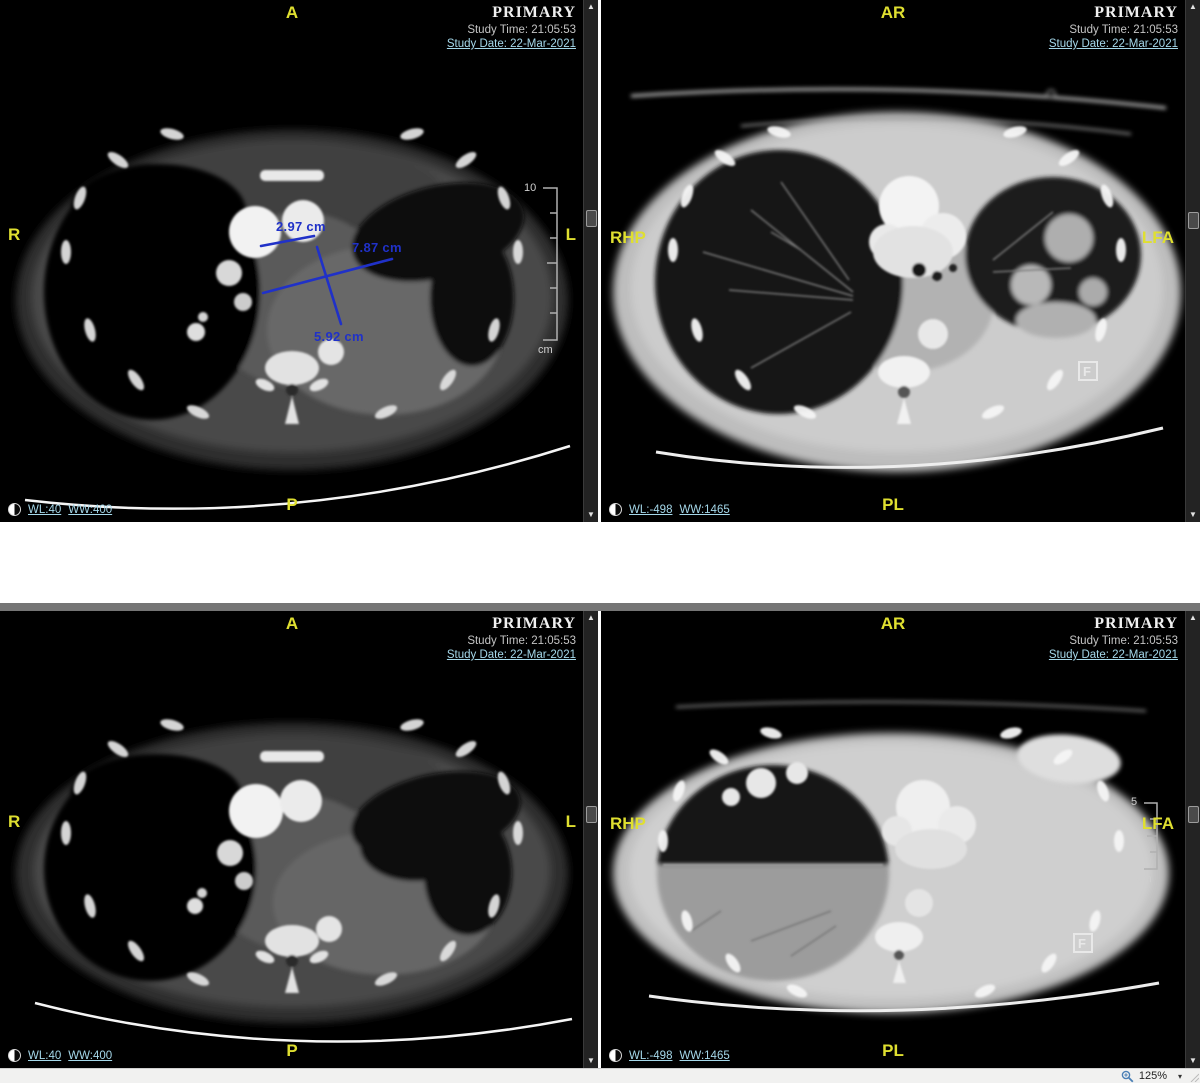 The width and height of the screenshot is (1200, 1083). I want to click on zoom-level: 125%, so click(1152, 1076).